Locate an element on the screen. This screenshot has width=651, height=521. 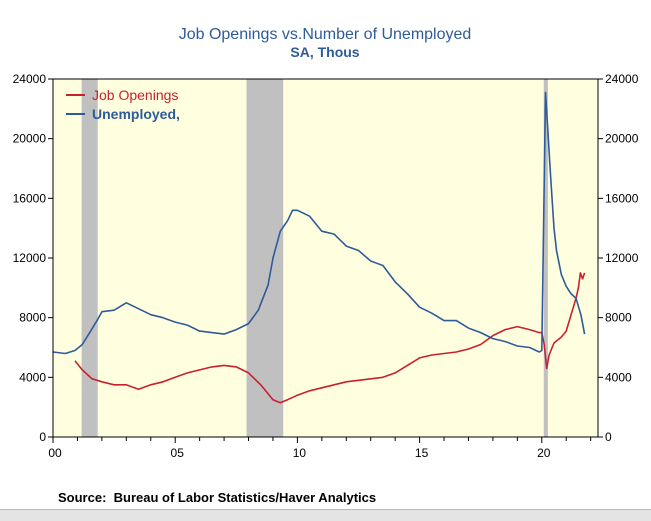
y-tick-label-left: 8000 is located at coordinates (32, 318).